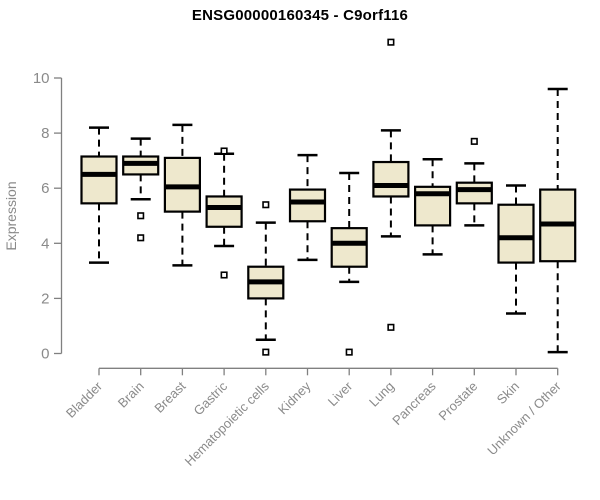 This screenshot has width=600, height=500. Describe the element at coordinates (508, 393) in the screenshot. I see `x-tick-label: Skin` at that location.